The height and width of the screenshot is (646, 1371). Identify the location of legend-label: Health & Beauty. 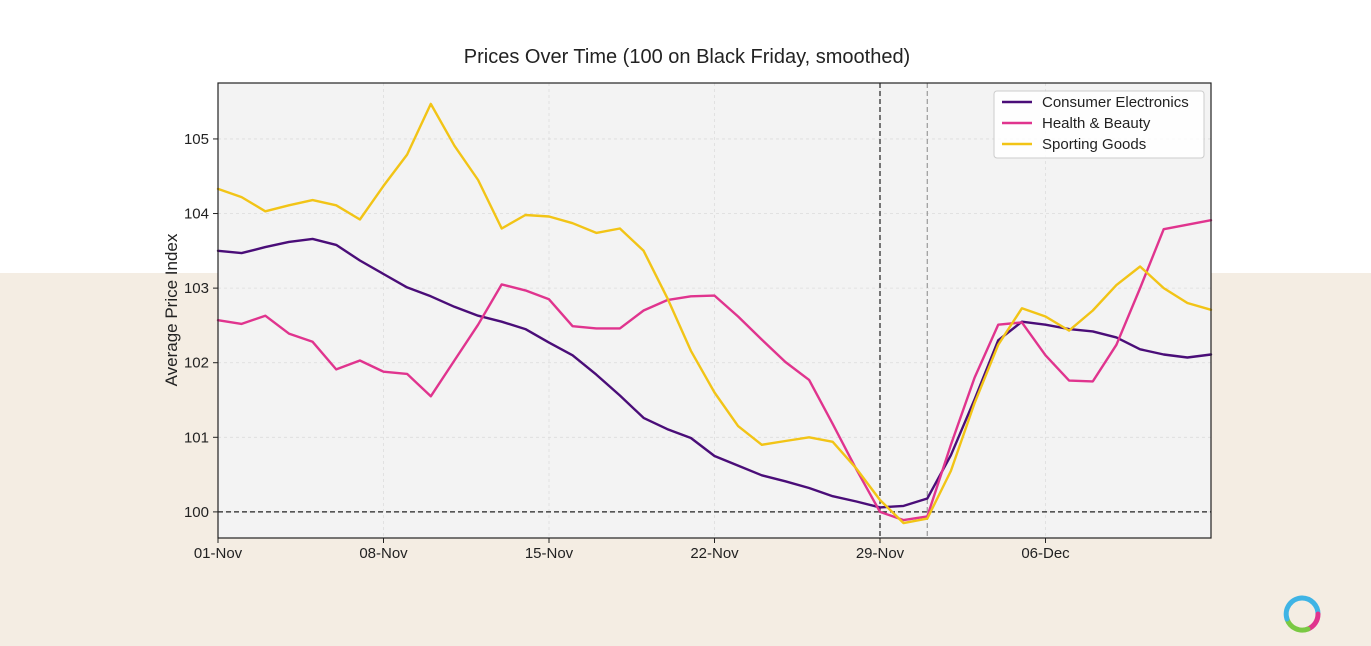
(1096, 123).